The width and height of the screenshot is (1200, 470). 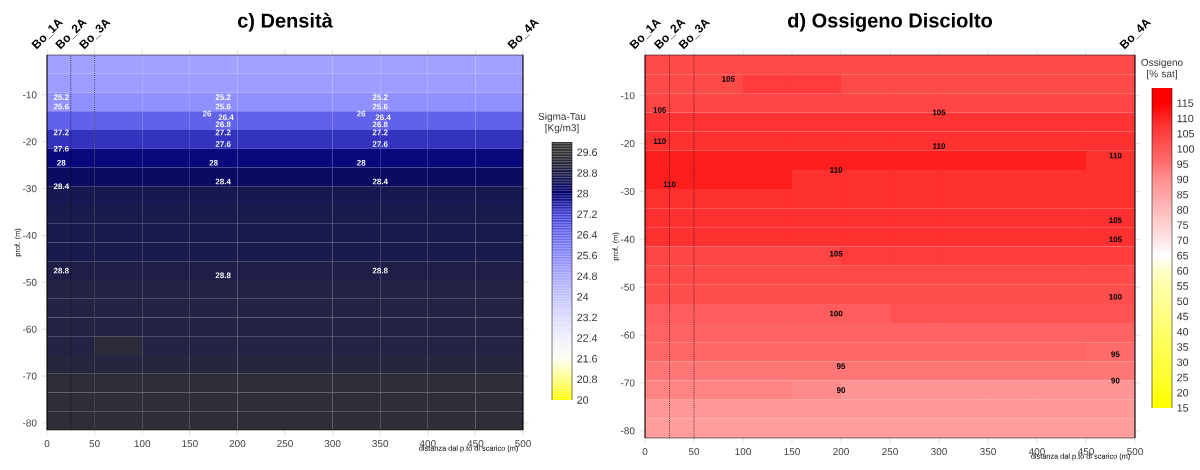 What do you see at coordinates (587, 358) in the screenshot?
I see `color-bar-label: 21.6` at bounding box center [587, 358].